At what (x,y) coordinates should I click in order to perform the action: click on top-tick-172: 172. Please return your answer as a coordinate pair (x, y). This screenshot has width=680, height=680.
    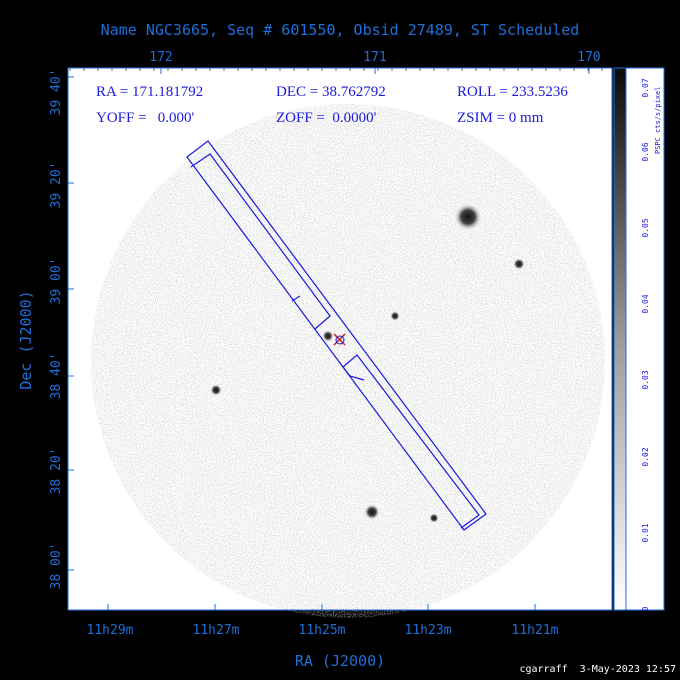
    Looking at the image, I should click on (160, 57).